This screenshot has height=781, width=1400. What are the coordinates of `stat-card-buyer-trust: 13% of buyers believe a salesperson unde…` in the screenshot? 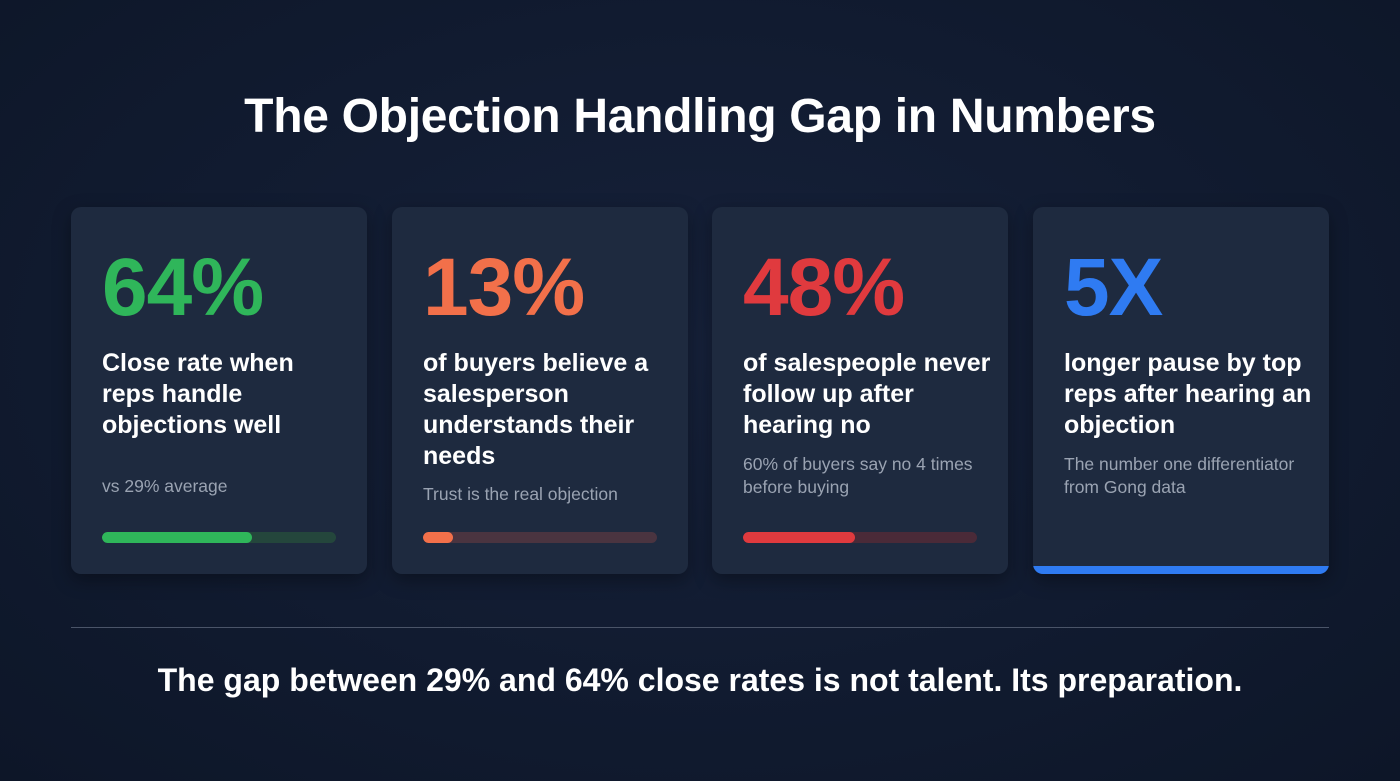 It's located at (540, 390).